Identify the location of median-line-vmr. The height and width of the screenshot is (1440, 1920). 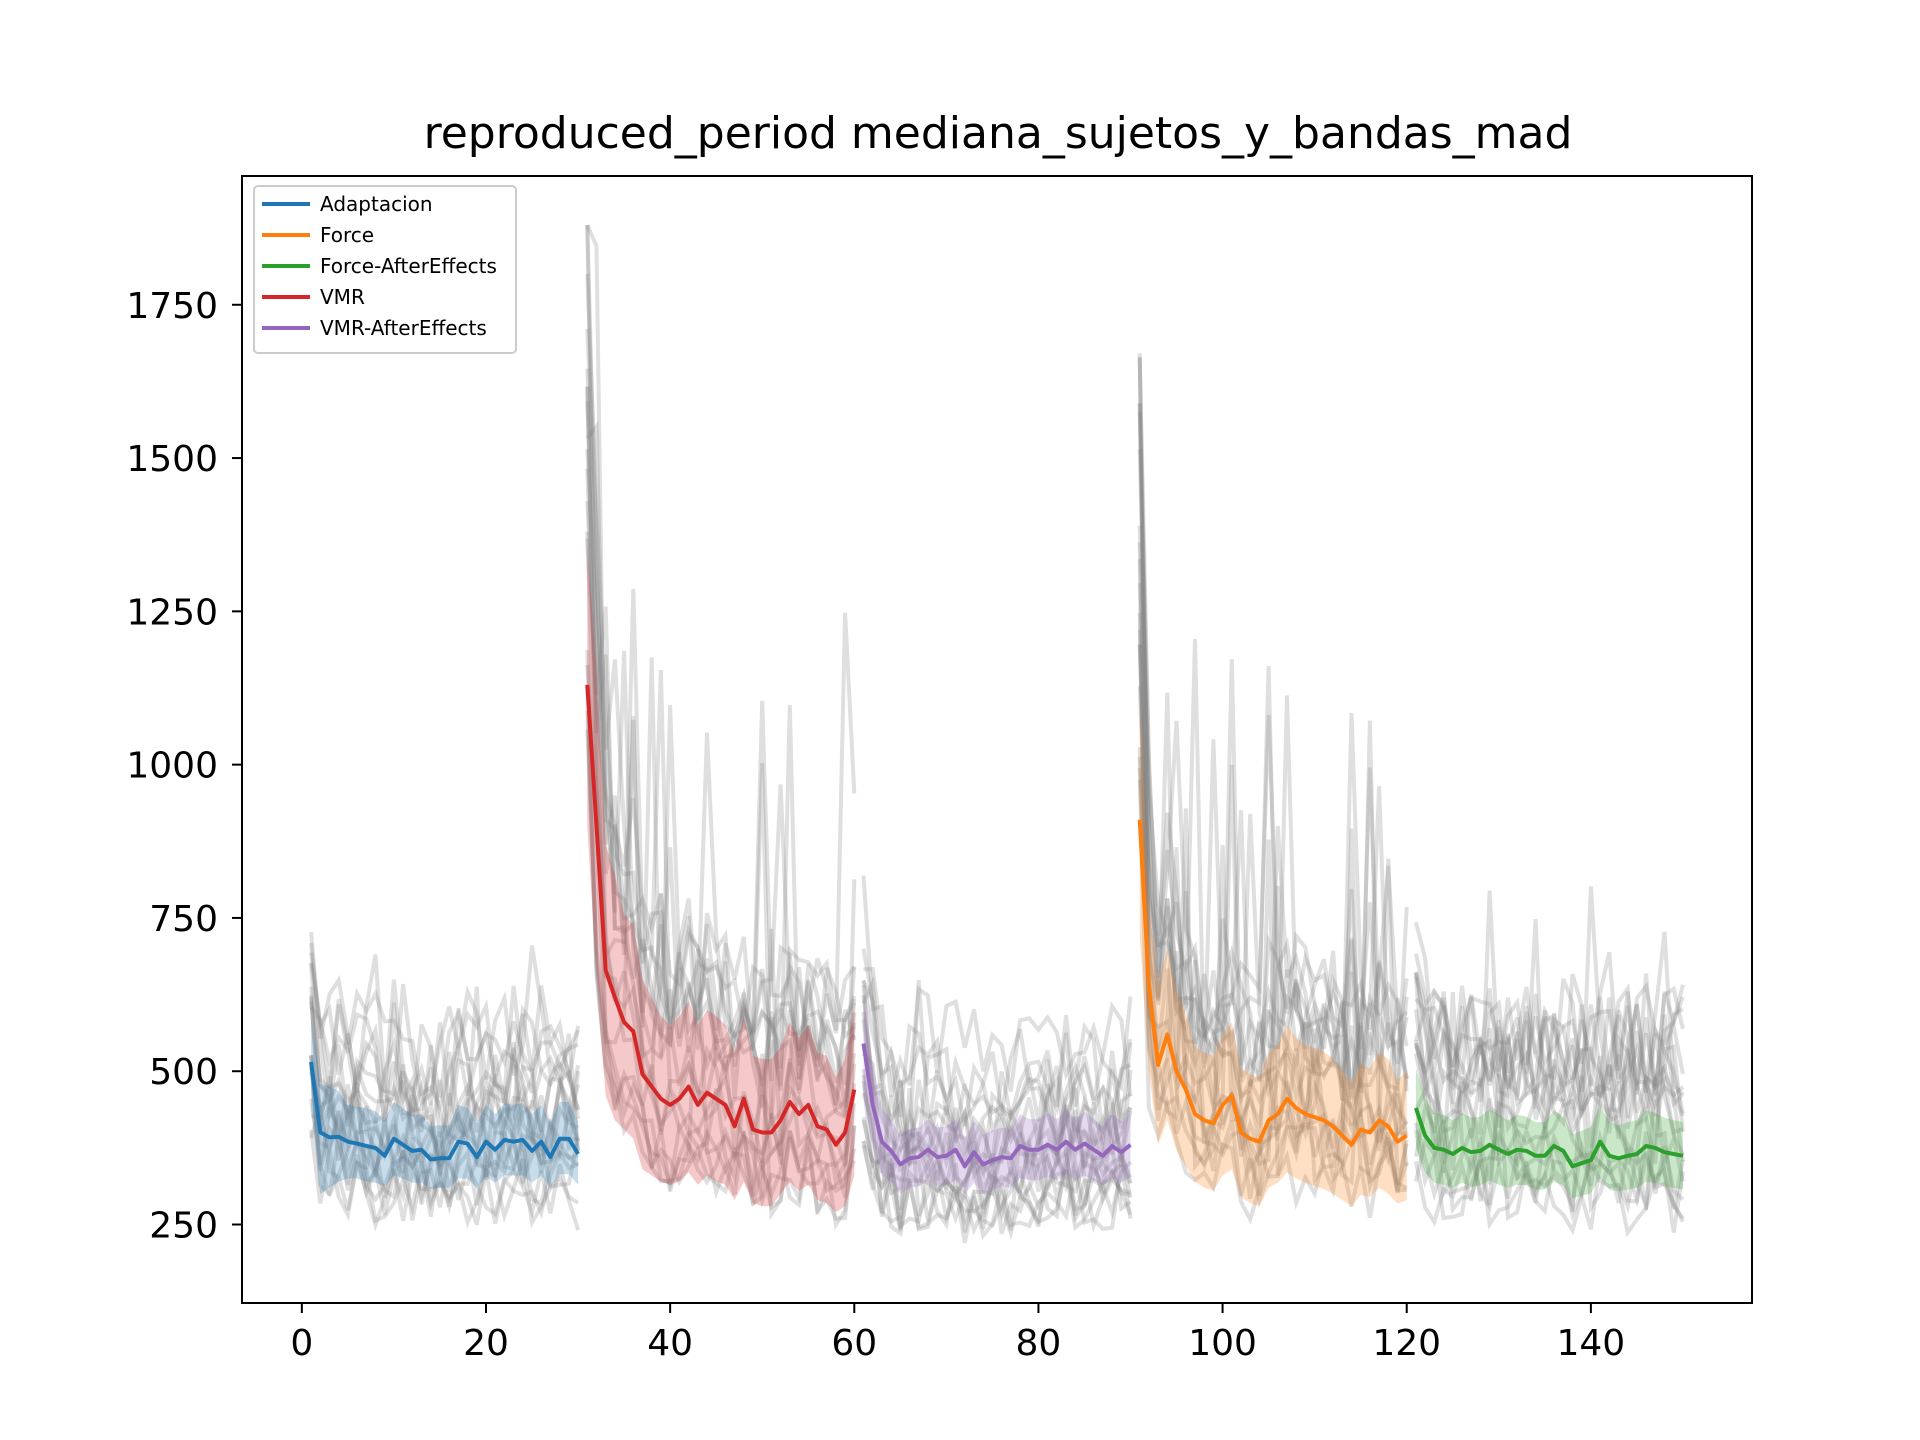
(721, 915).